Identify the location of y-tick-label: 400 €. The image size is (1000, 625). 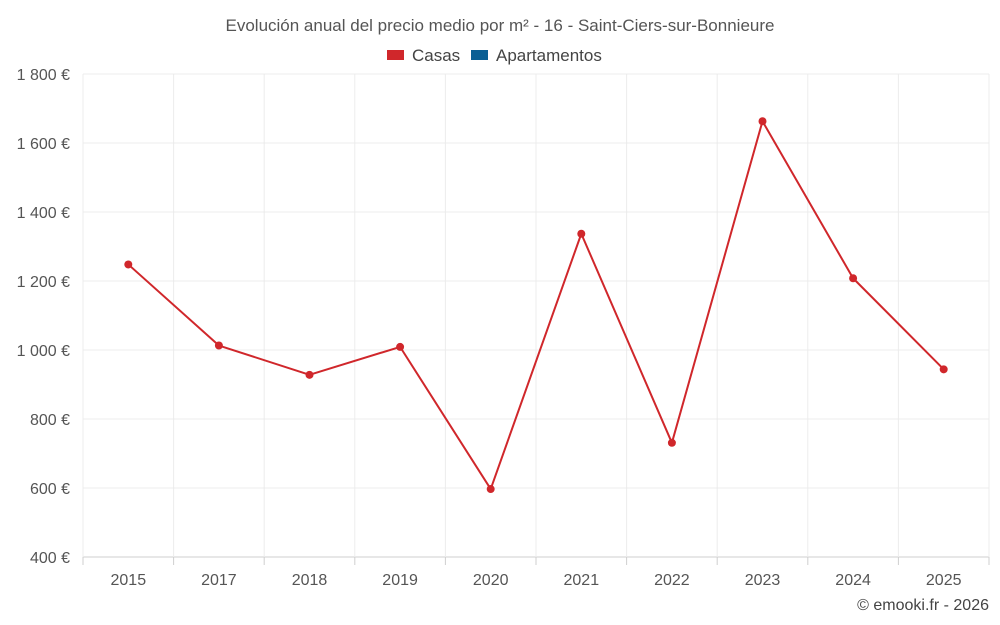
(50, 558).